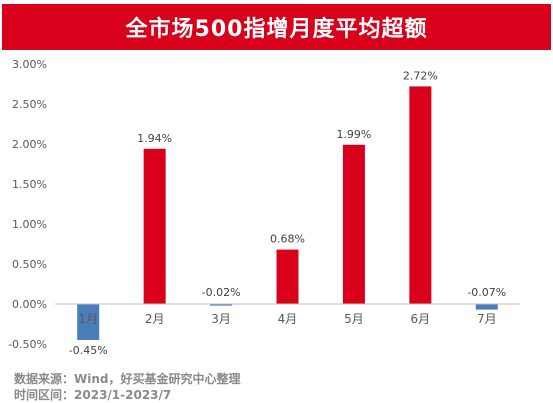 Image resolution: width=553 pixels, height=403 pixels. I want to click on data-label: -0.07%, so click(486, 292).